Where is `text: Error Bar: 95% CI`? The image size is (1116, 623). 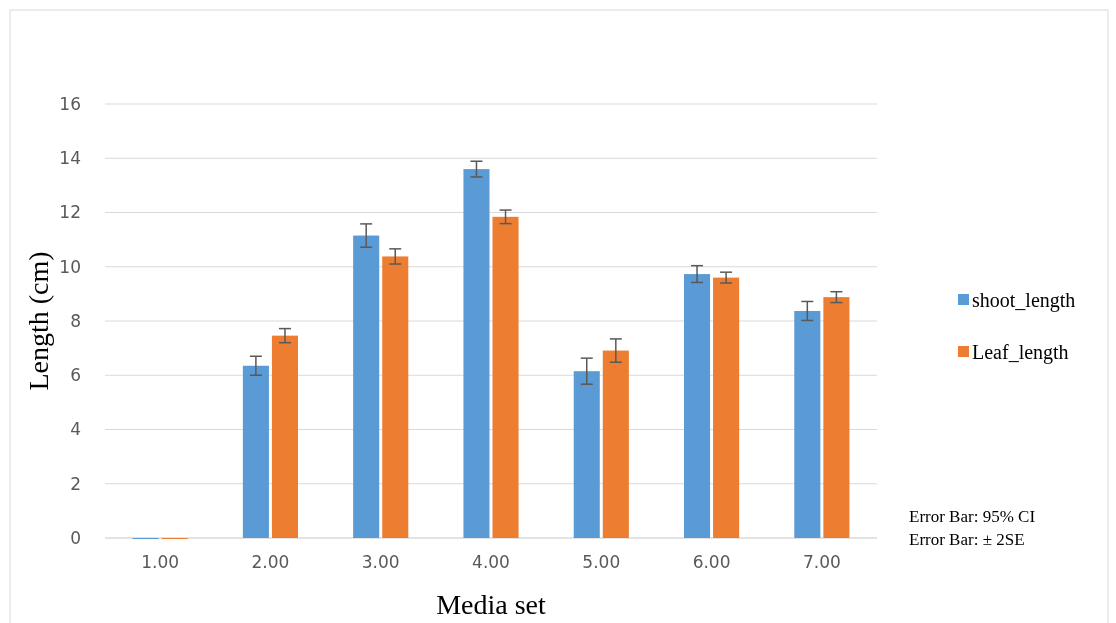
text: Error Bar: 95% CI is located at coordinates (972, 516).